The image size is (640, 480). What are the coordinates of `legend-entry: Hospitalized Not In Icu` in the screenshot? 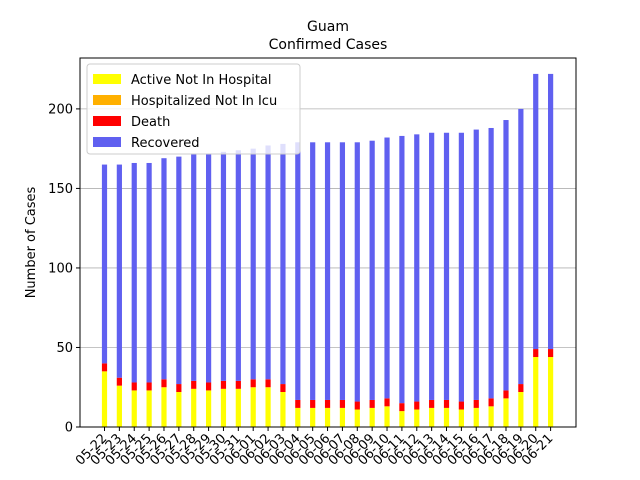 It's located at (204, 101).